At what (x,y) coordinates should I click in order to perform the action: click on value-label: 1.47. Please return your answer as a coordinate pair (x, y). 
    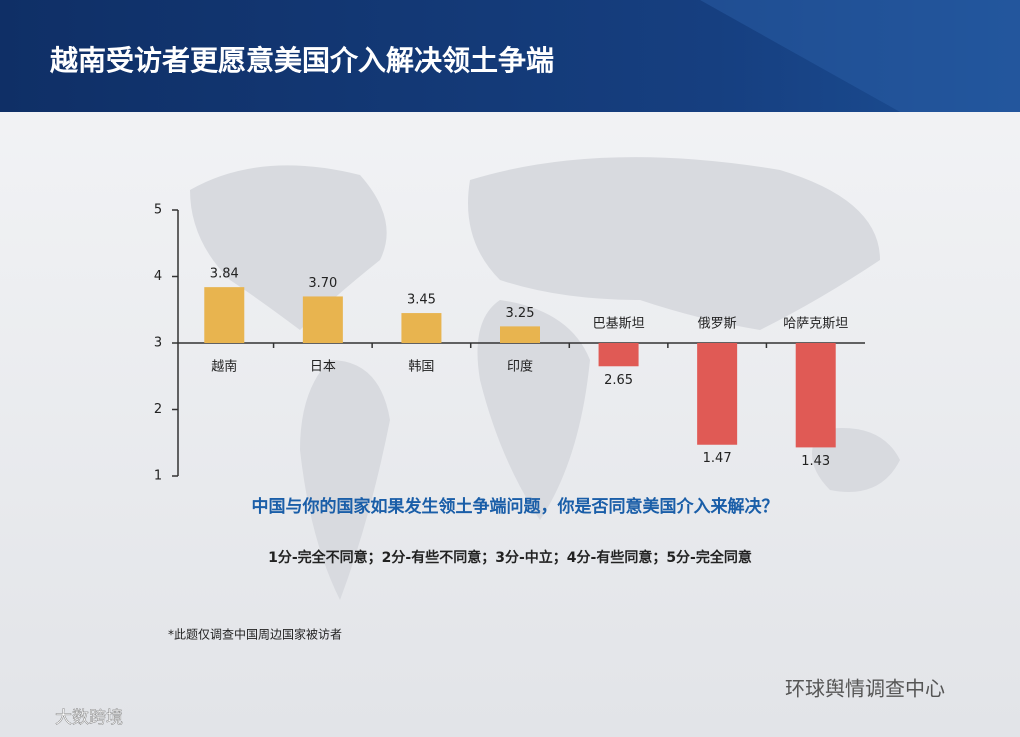
    Looking at the image, I should click on (717, 458).